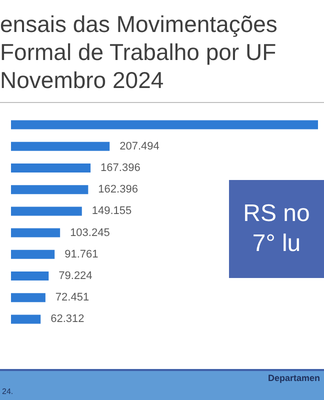  Describe the element at coordinates (75, 276) in the screenshot. I see `data-label: 79.224` at that location.